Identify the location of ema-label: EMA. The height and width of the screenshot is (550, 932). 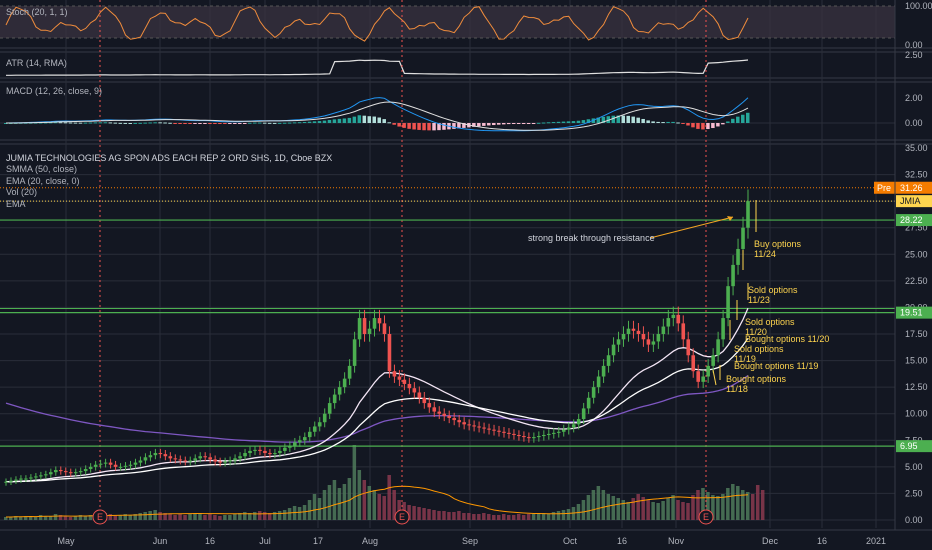
(16, 204).